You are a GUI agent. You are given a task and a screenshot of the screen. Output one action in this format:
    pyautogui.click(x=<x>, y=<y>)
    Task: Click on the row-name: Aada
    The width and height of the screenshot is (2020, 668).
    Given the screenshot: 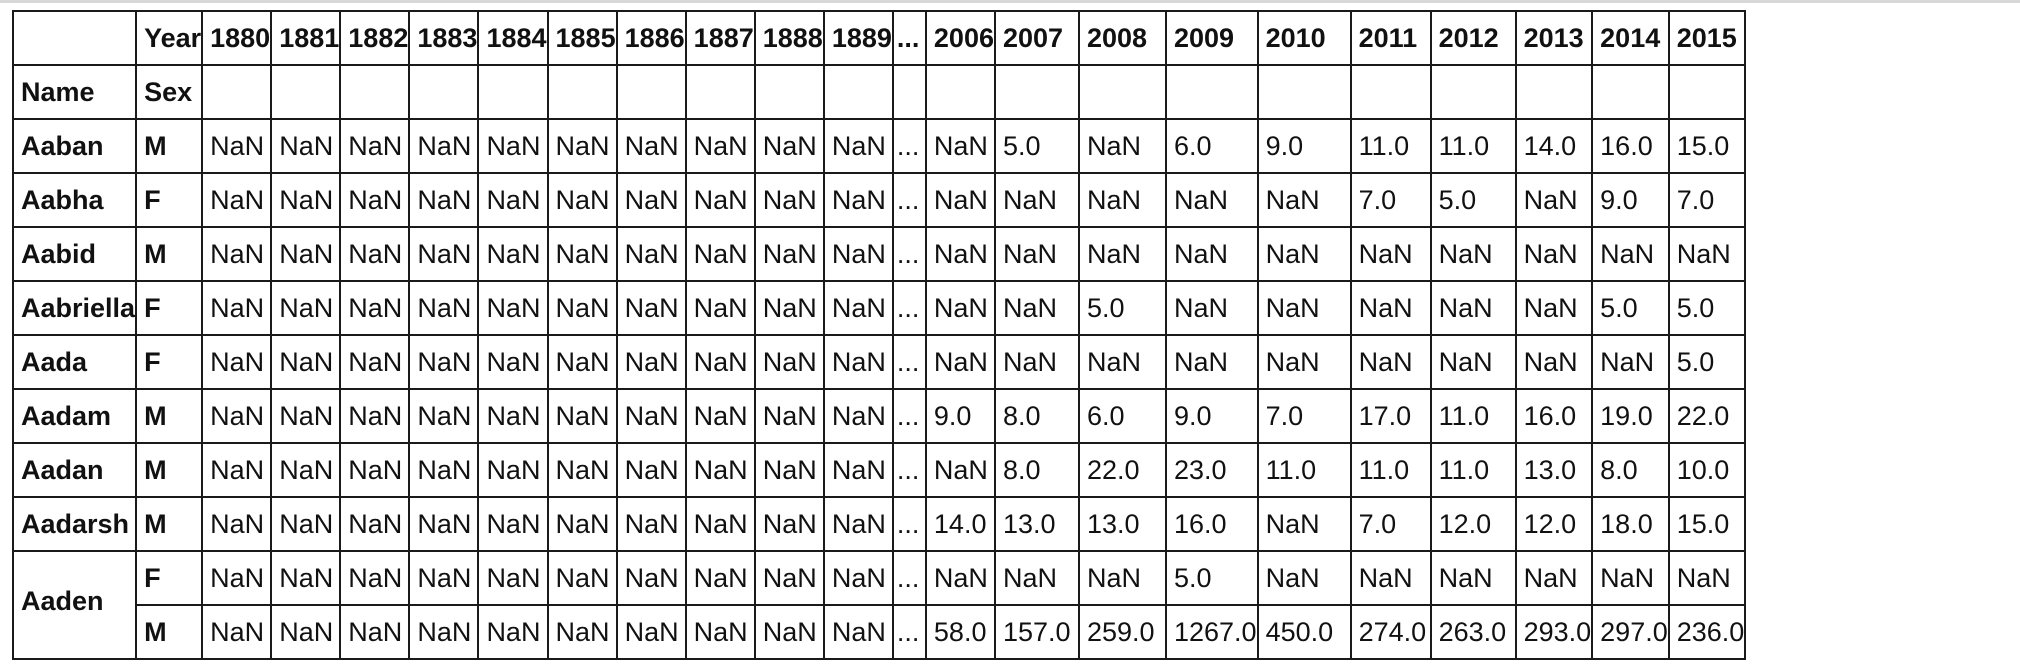 What is the action you would take?
    pyautogui.click(x=74, y=362)
    